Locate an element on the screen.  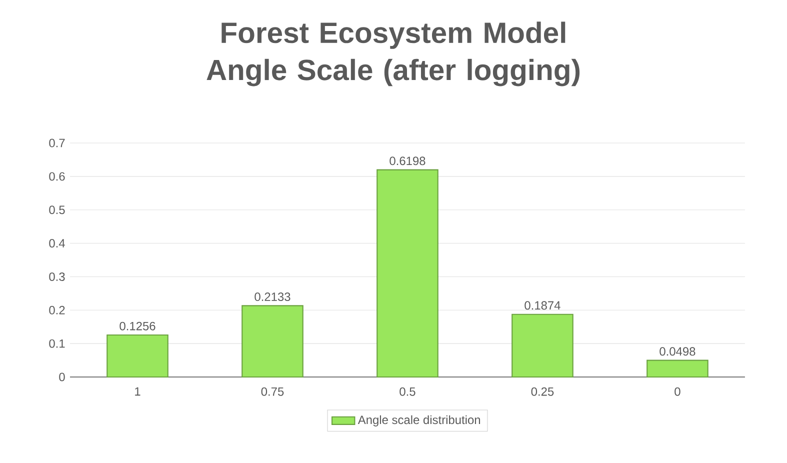
x-tick-label: 1 is located at coordinates (137, 391).